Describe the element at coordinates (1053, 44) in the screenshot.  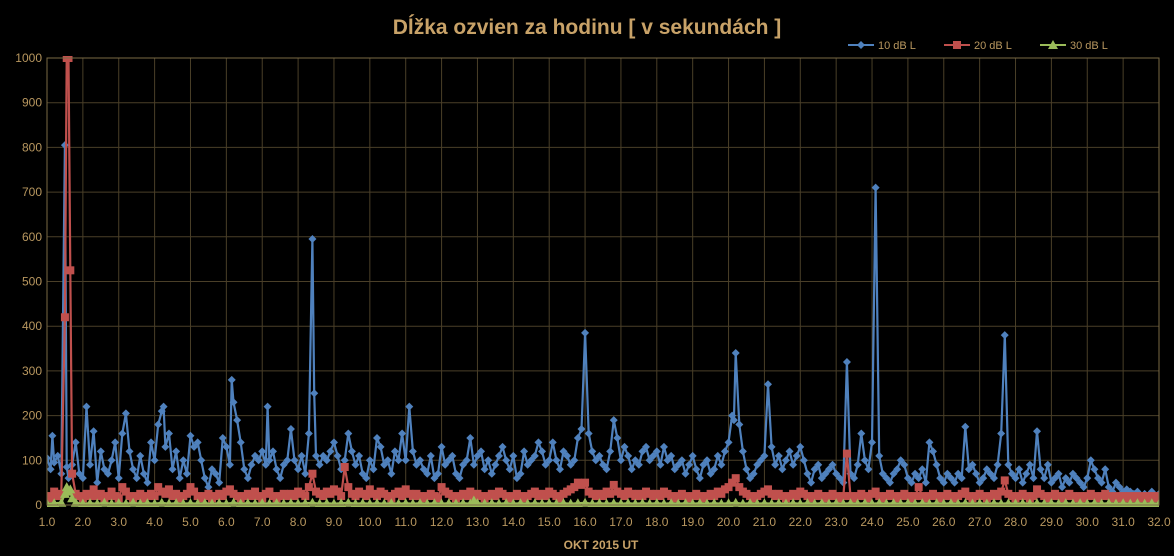
I see `legend-marker` at that location.